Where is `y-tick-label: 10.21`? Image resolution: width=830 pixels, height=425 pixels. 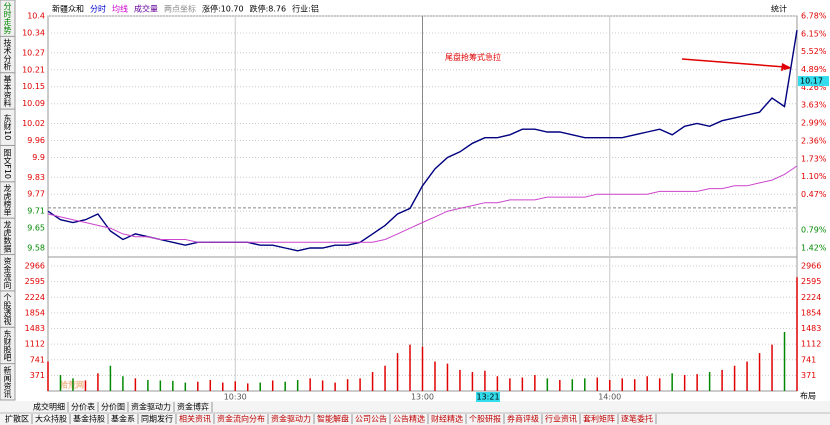 y-tick-label: 10.21 is located at coordinates (33, 69).